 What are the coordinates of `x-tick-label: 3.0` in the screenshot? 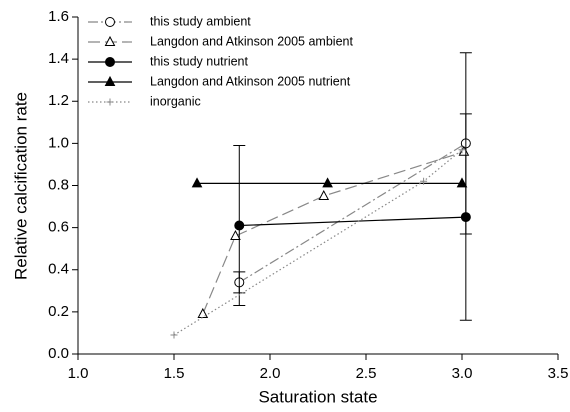 It's located at (462, 373).